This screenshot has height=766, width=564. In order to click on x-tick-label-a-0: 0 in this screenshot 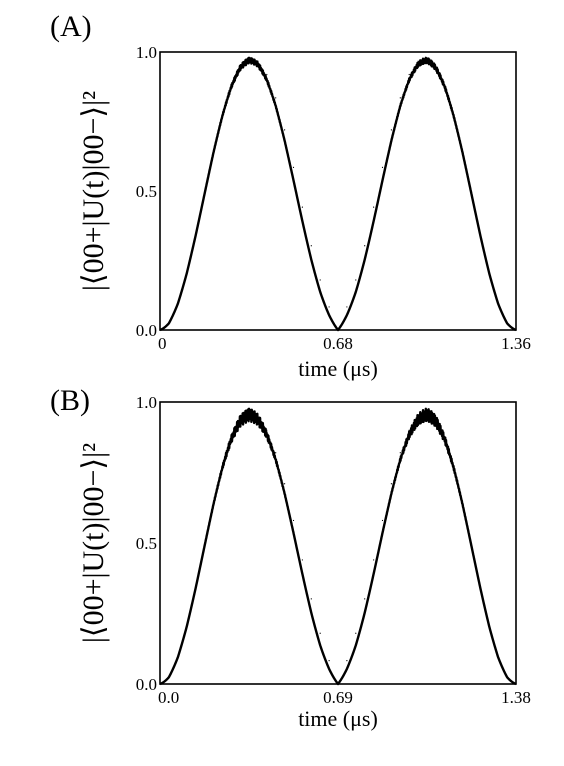, I will do `click(162, 343)`.